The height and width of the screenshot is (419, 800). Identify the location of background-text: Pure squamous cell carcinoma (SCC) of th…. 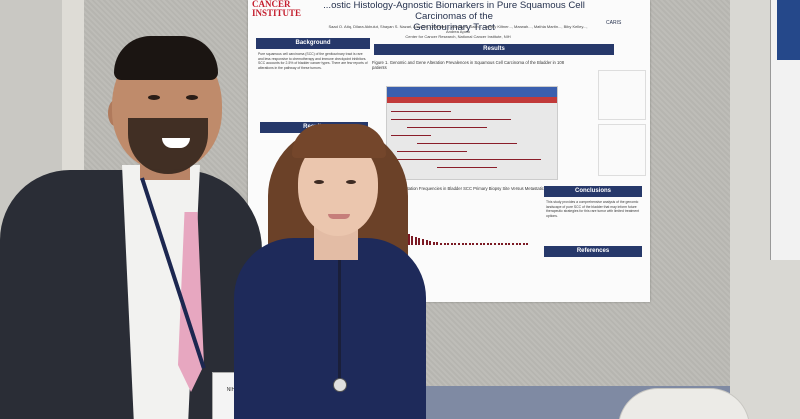
(313, 61).